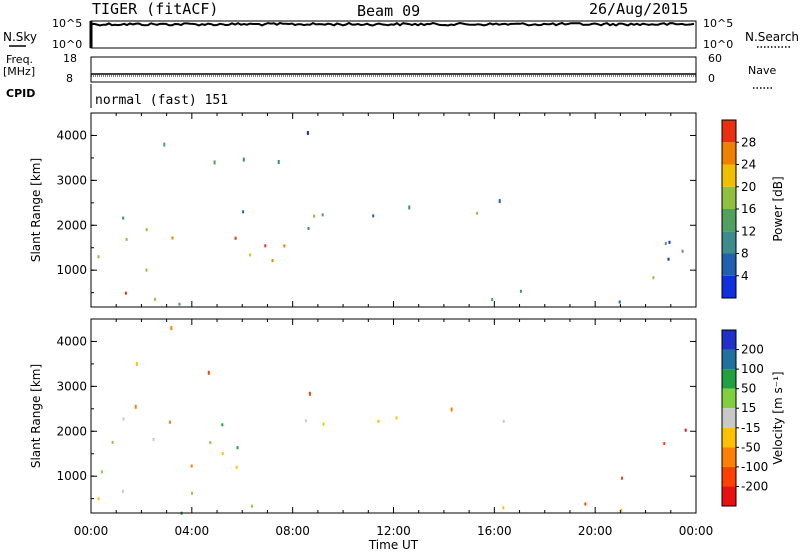  I want to click on colorbar-tick-label: 24, so click(748, 165).